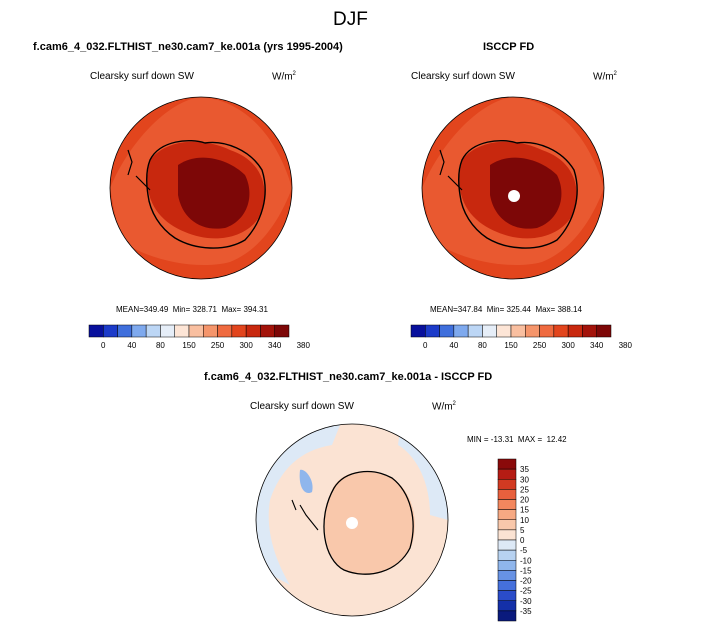  I want to click on obs-variable-label: Clearsky surf down SW, so click(463, 76).